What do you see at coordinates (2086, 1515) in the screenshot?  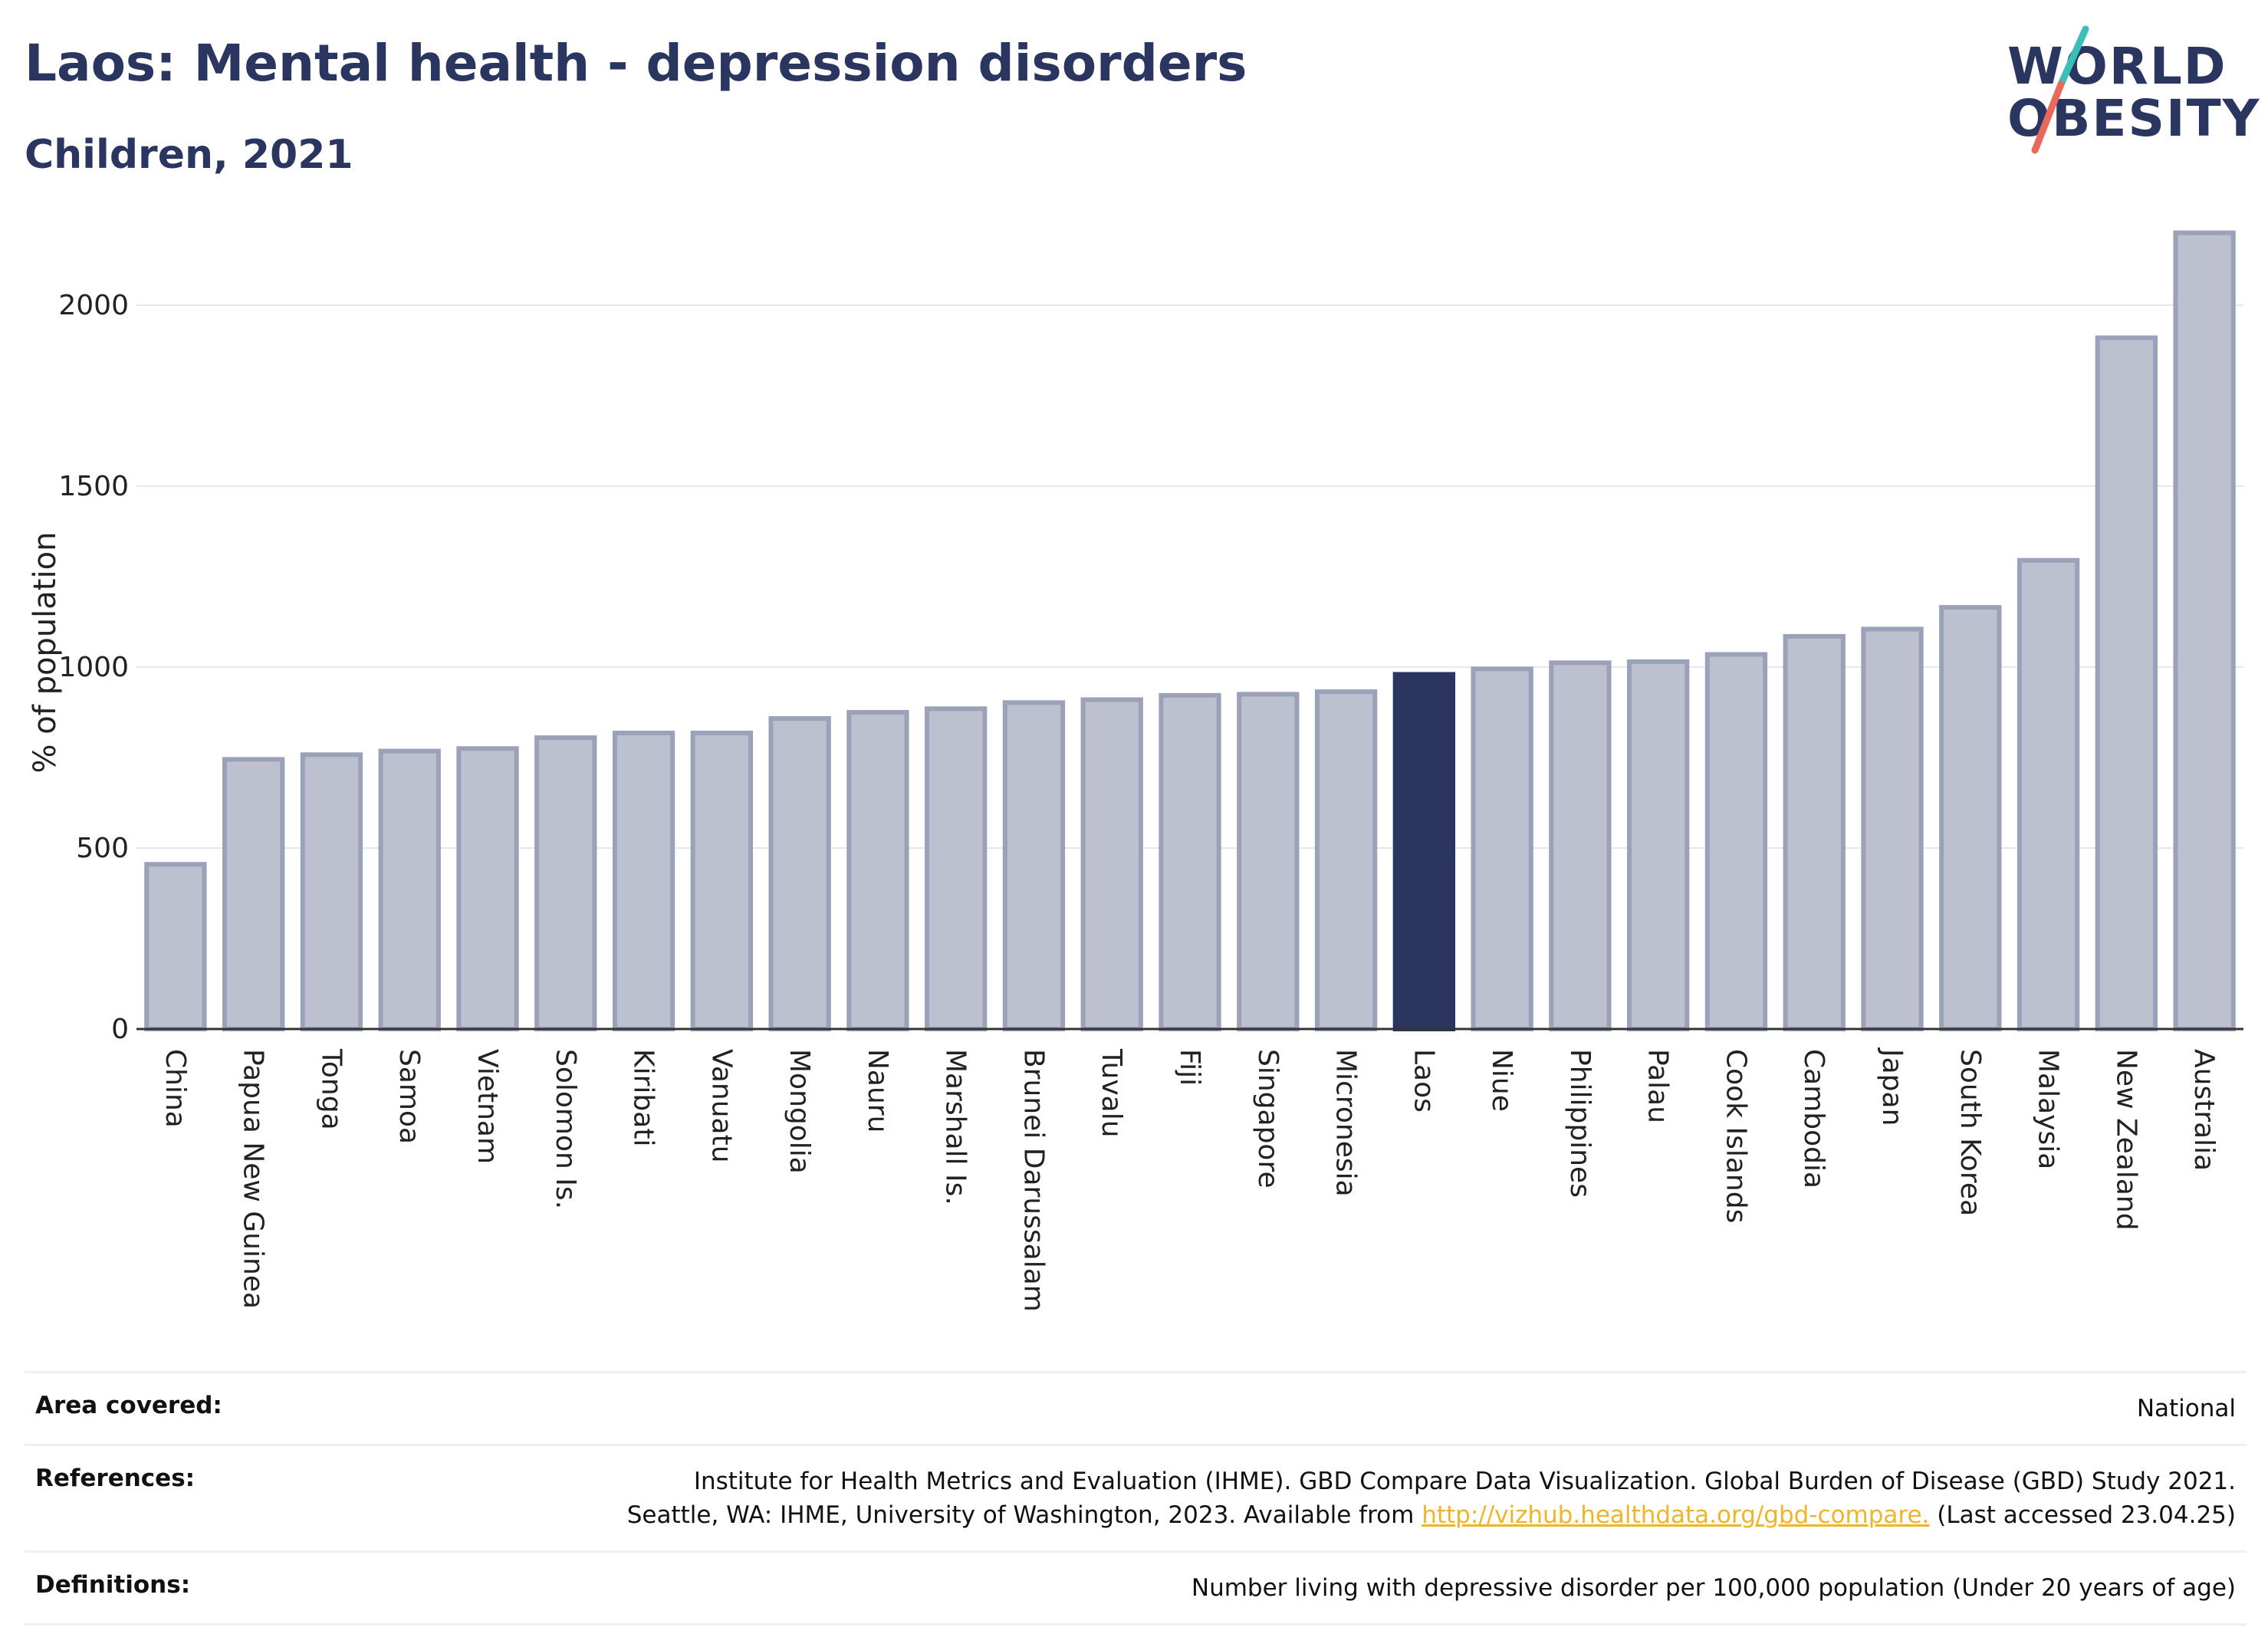 I see `references-line-2-post: (Last accessed 23.04.25)` at bounding box center [2086, 1515].